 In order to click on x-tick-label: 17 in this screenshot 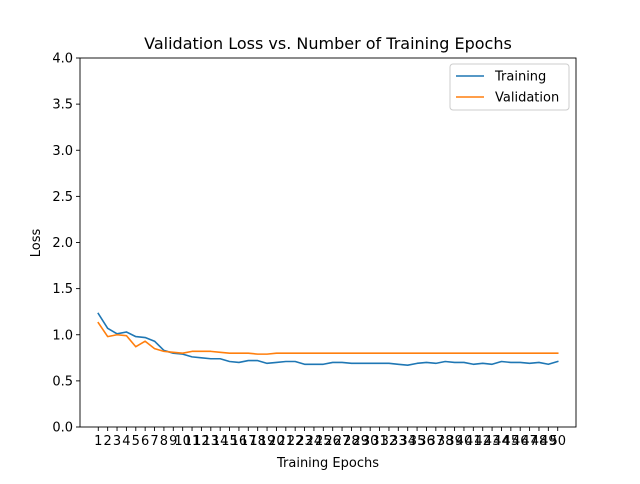, I will do `click(248, 441)`.